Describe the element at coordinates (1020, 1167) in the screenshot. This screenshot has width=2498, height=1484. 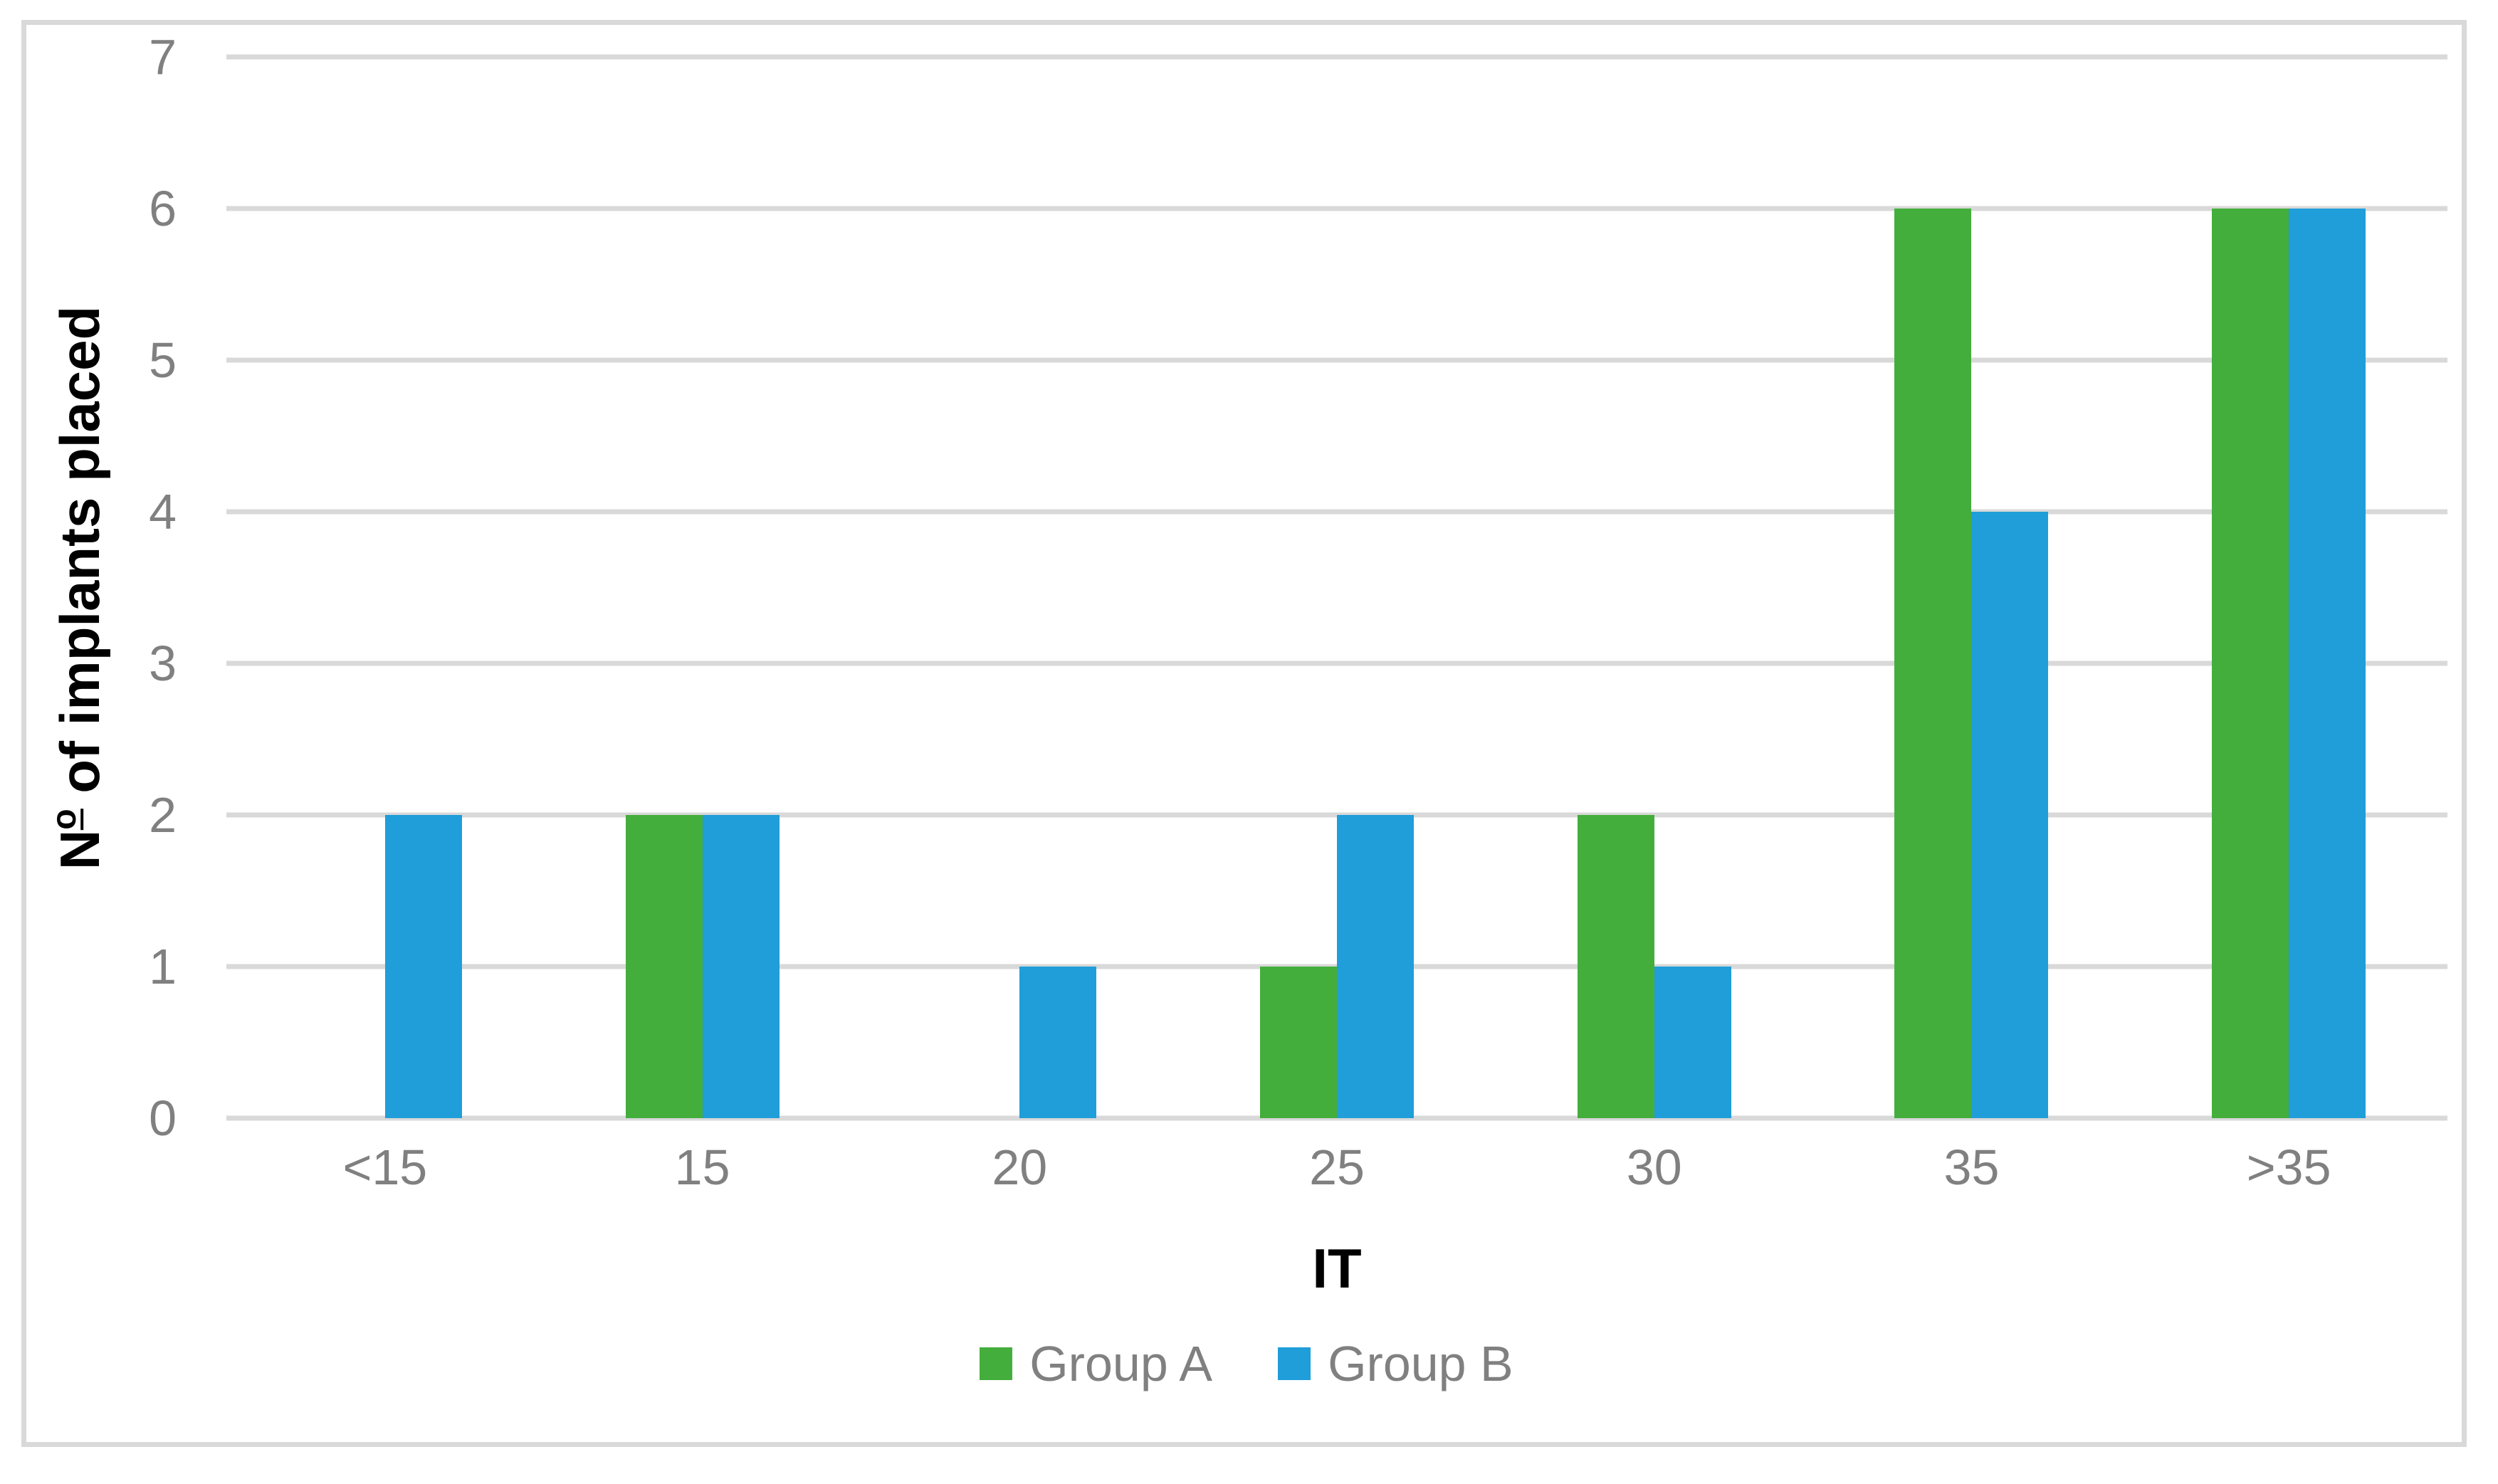
I see `x-tick-label-20: 20` at that location.